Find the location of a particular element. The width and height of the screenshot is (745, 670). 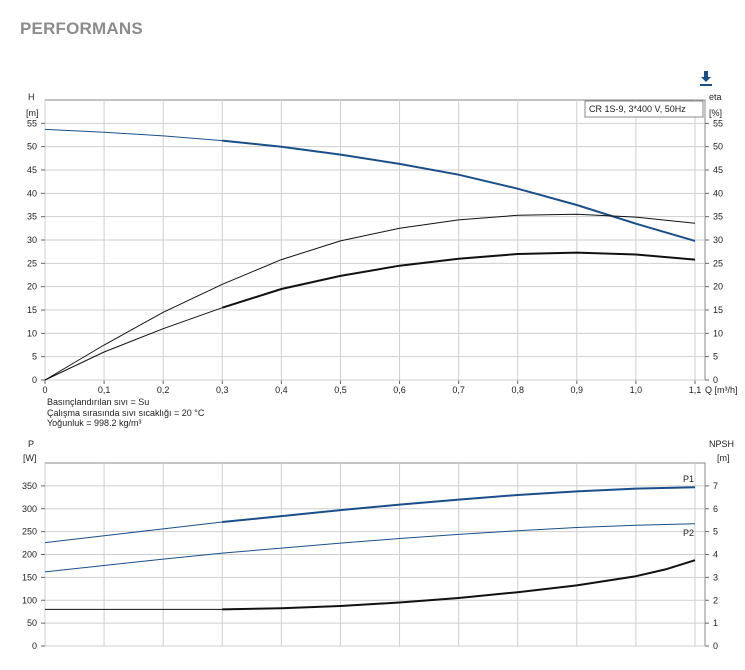

x-tick-label: 0,1 is located at coordinates (104, 390).